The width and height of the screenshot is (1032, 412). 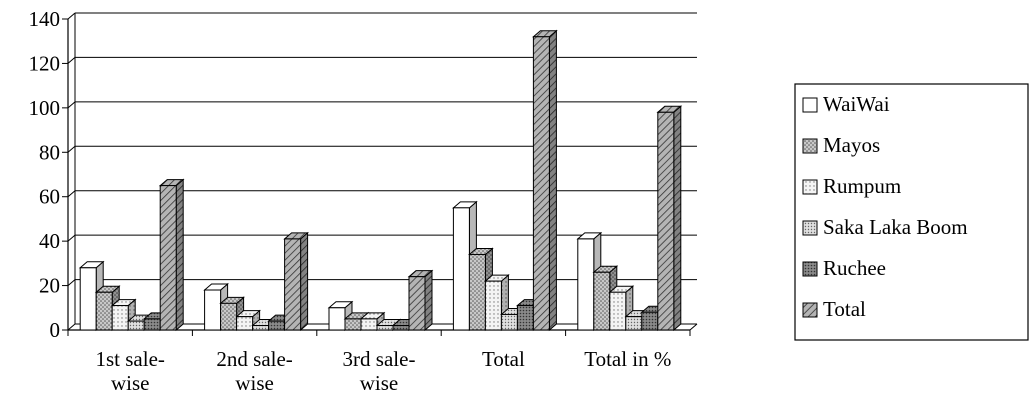 What do you see at coordinates (895, 227) in the screenshot?
I see `legend-entry: Saka Laka Boom` at bounding box center [895, 227].